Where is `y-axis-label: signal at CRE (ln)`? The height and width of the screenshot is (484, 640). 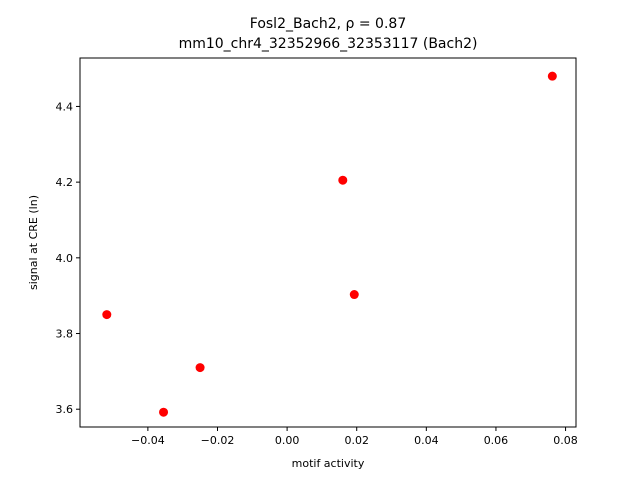
y-axis-label: signal at CRE (ln) is located at coordinates (33, 242).